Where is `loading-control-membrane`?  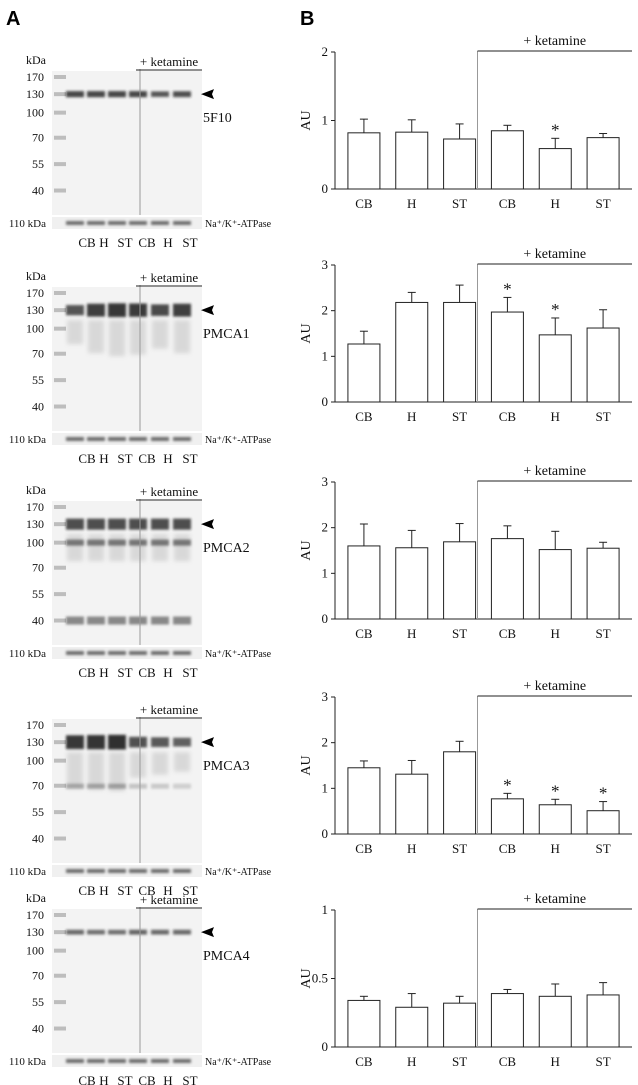
loading-control-membrane is located at coordinates (127, 653).